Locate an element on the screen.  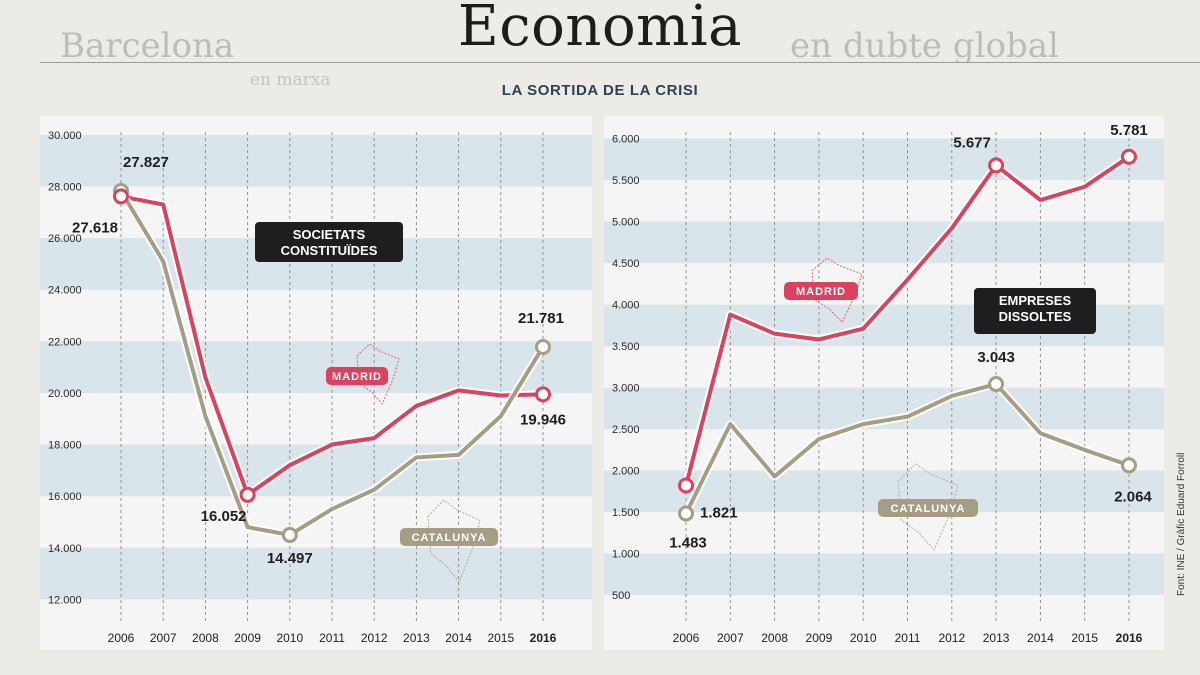
data-label: 5.781 is located at coordinates (1129, 130).